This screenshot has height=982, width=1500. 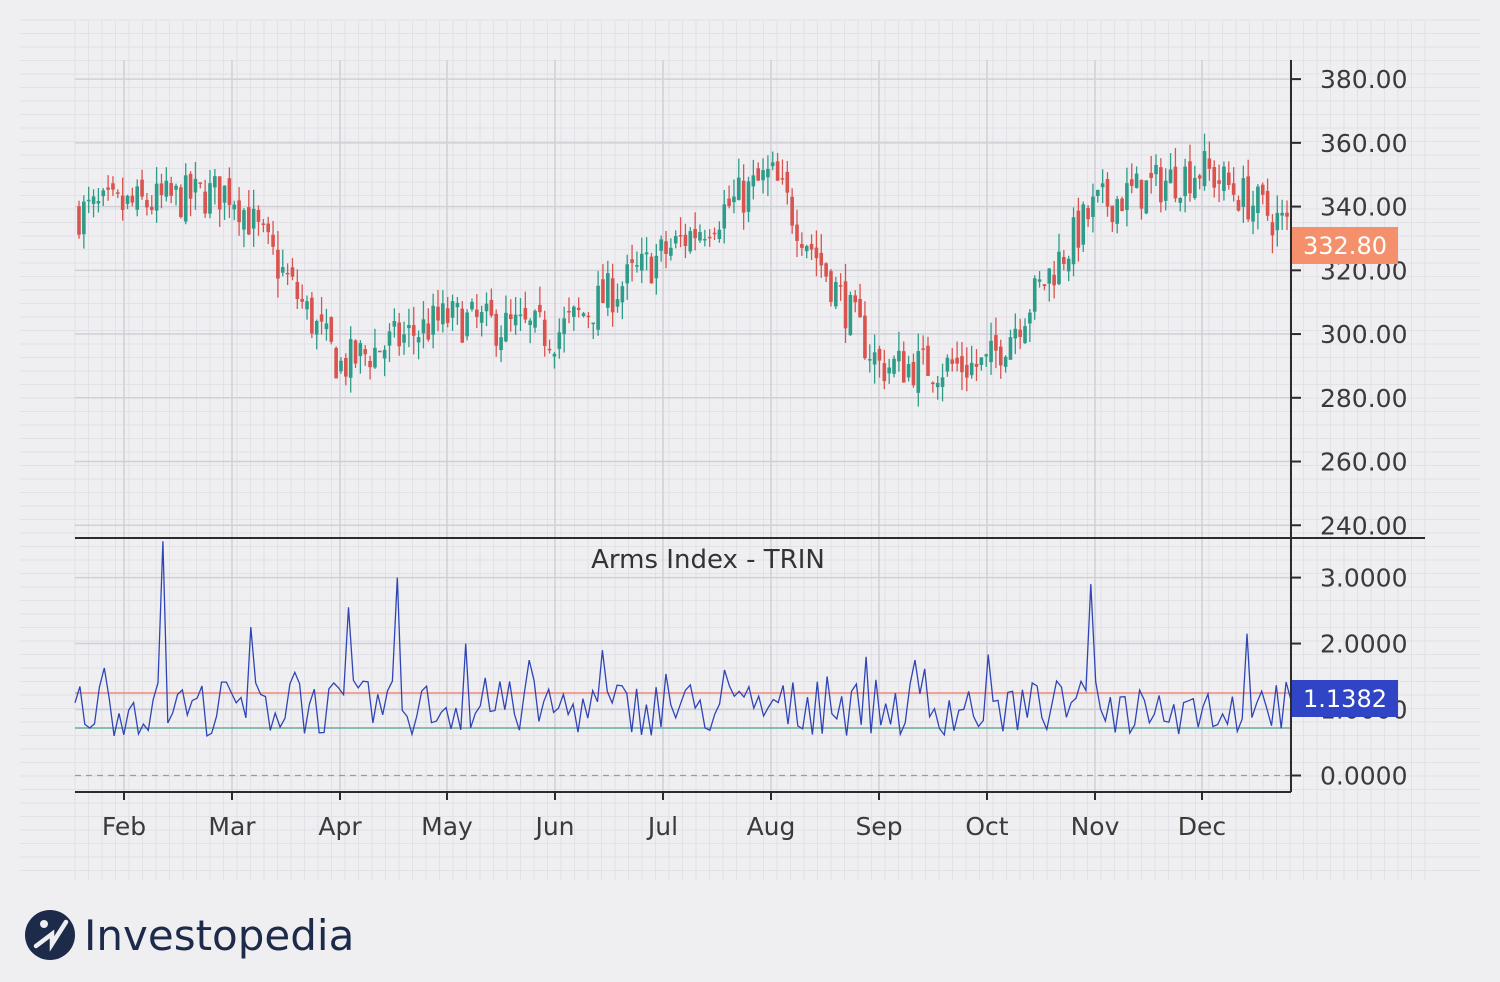 I want to click on month-label: Mar, so click(x=232, y=826).